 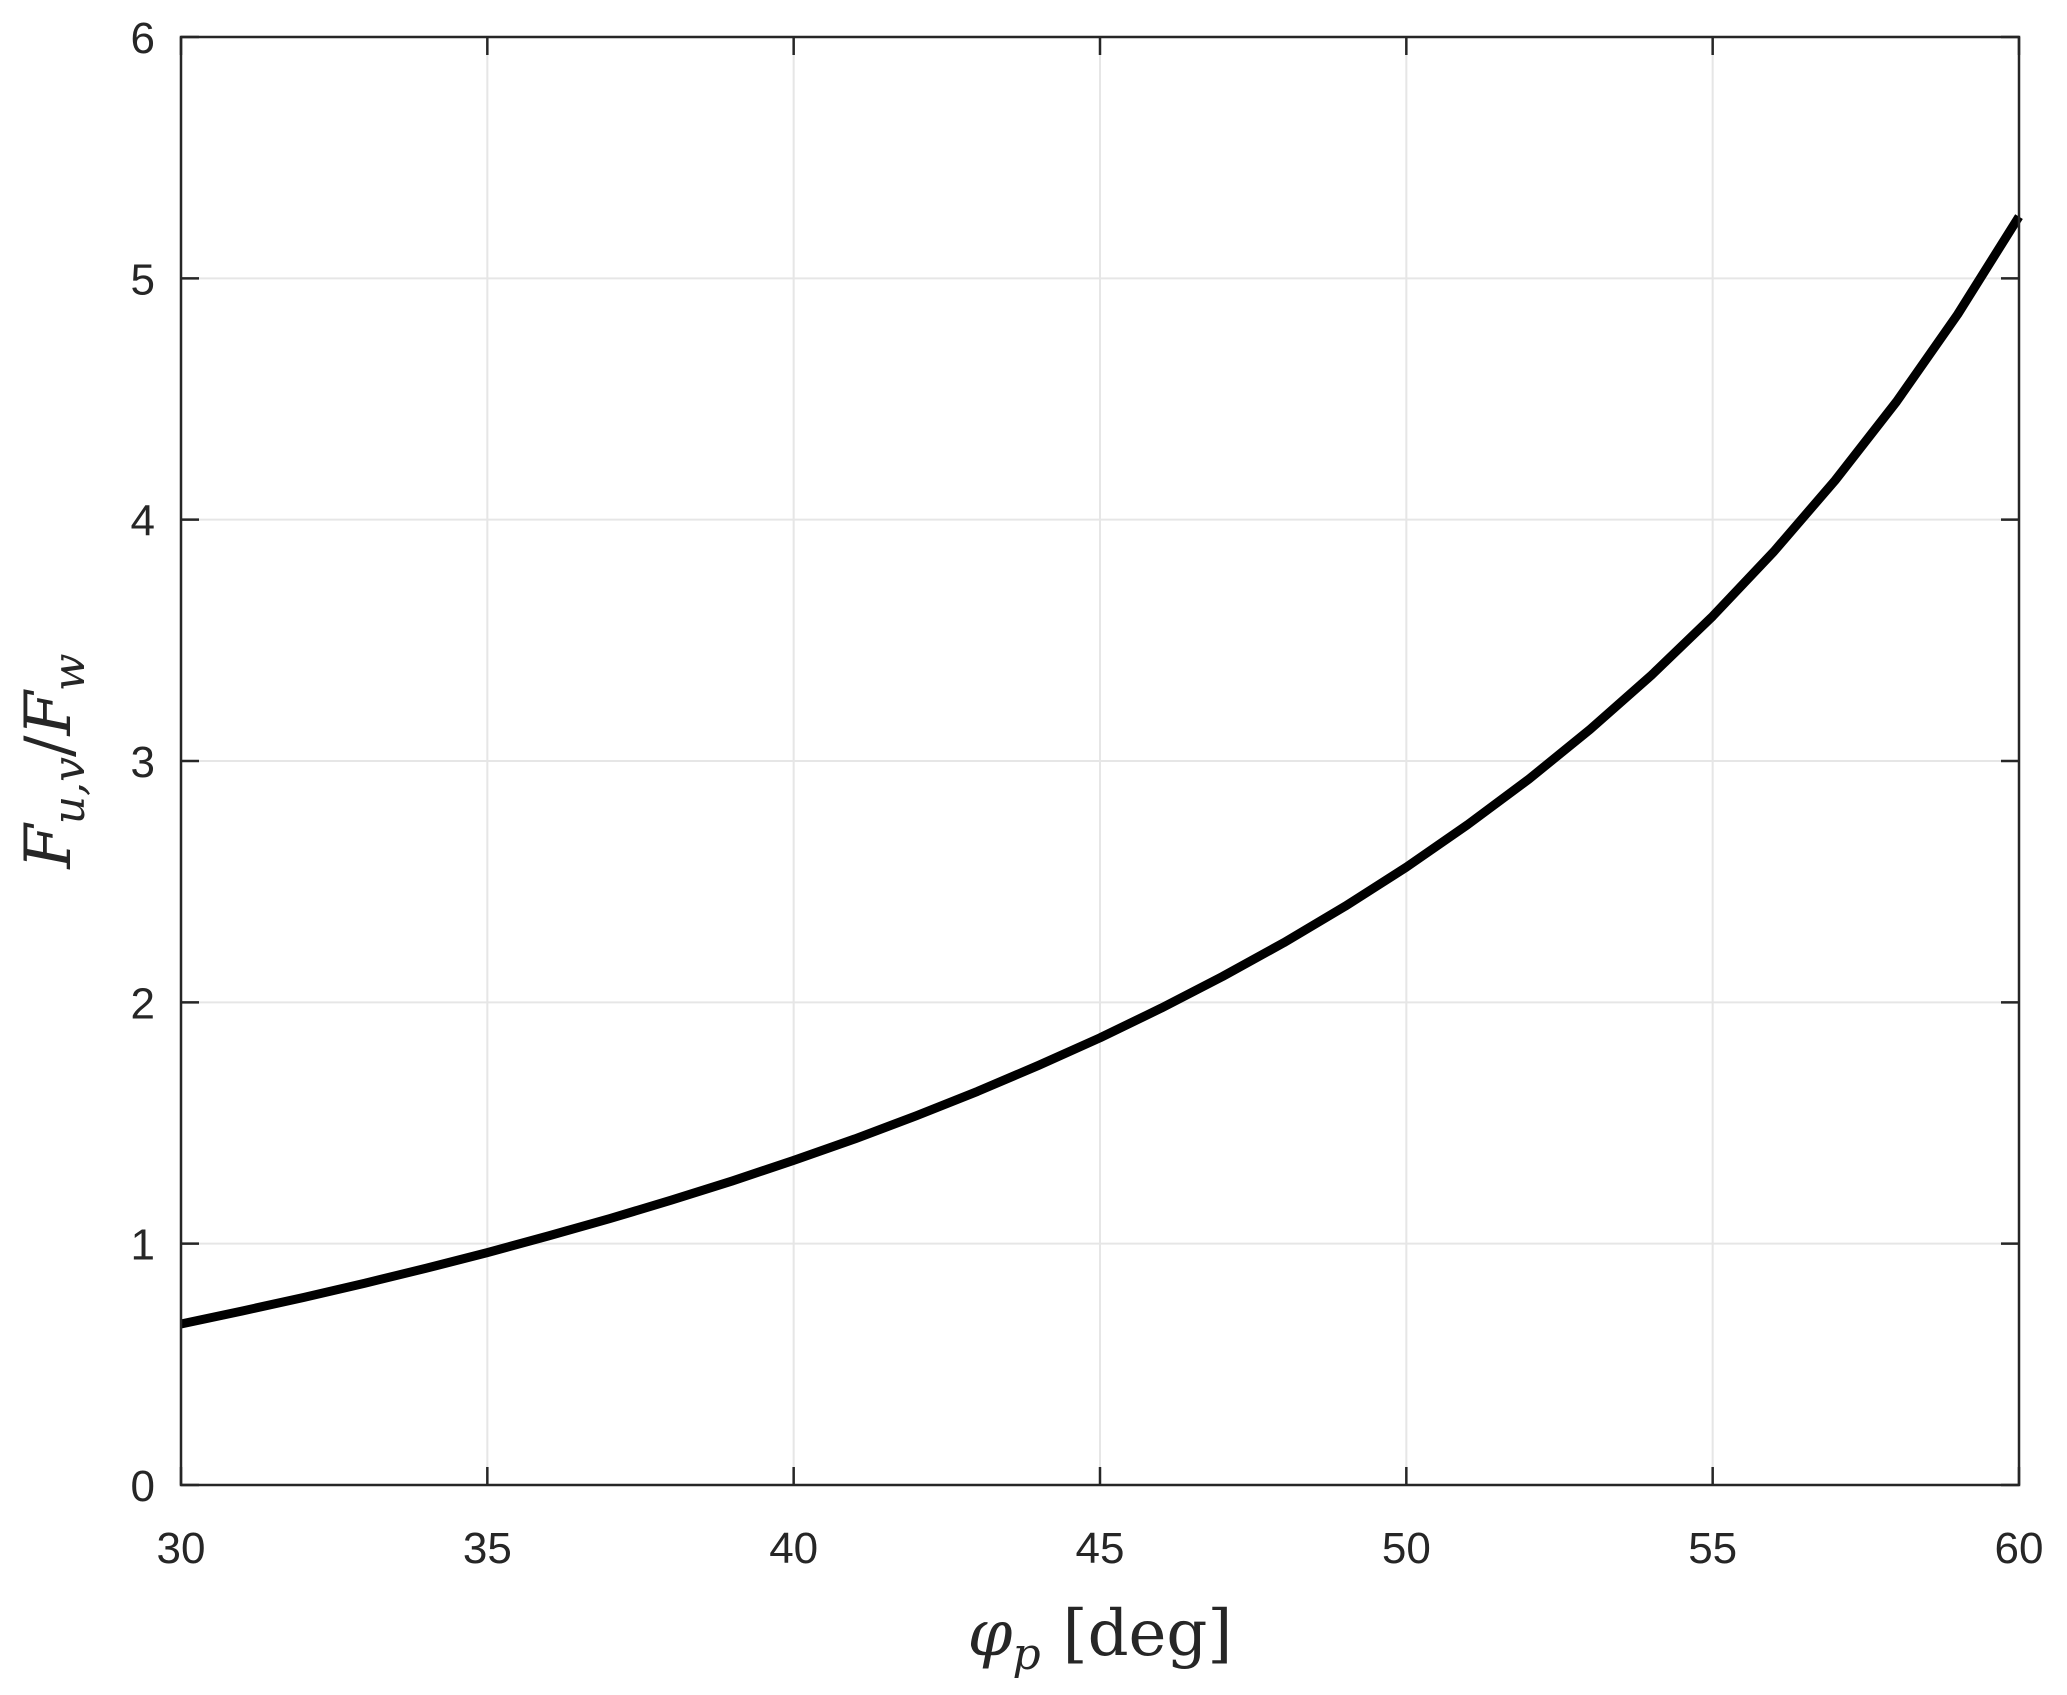 I want to click on y-axis-numerator: F, so click(x=49, y=846).